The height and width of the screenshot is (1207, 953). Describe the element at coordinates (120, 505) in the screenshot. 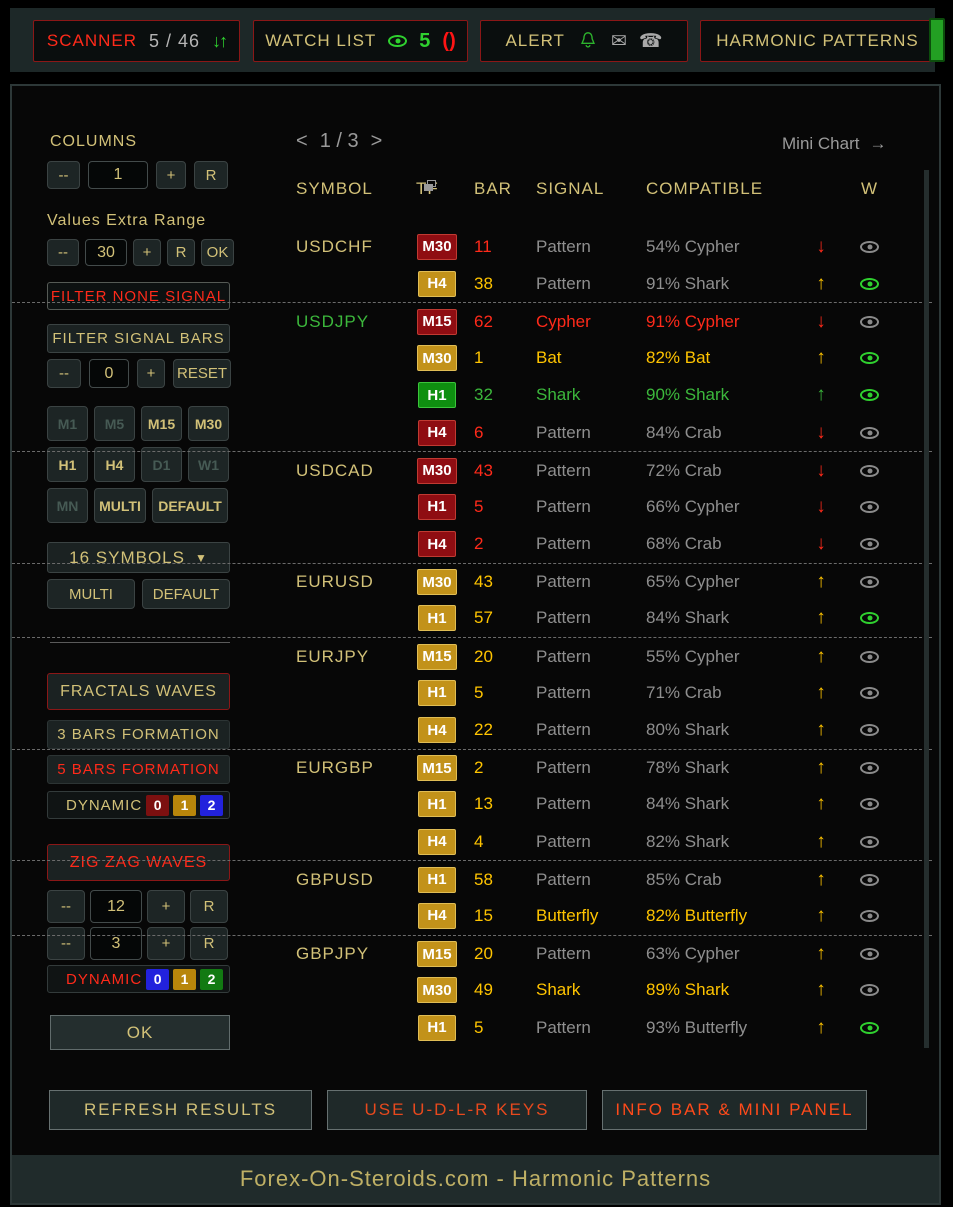

I see `tf-multi-button: MULTI` at that location.